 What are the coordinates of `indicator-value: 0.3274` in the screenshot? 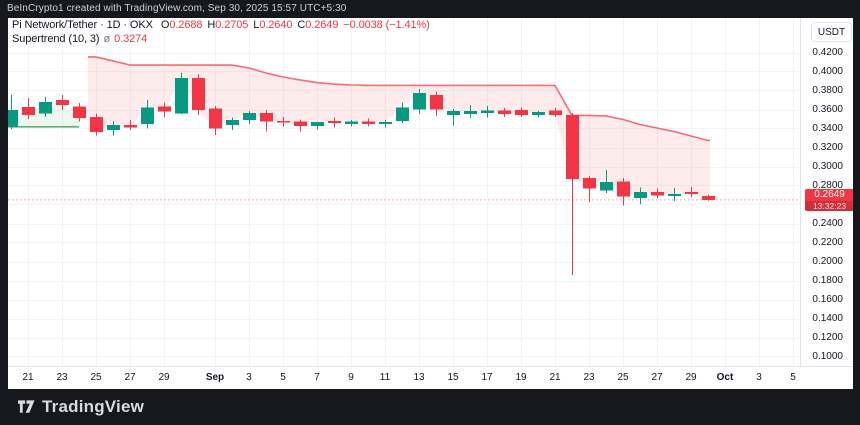 It's located at (131, 39).